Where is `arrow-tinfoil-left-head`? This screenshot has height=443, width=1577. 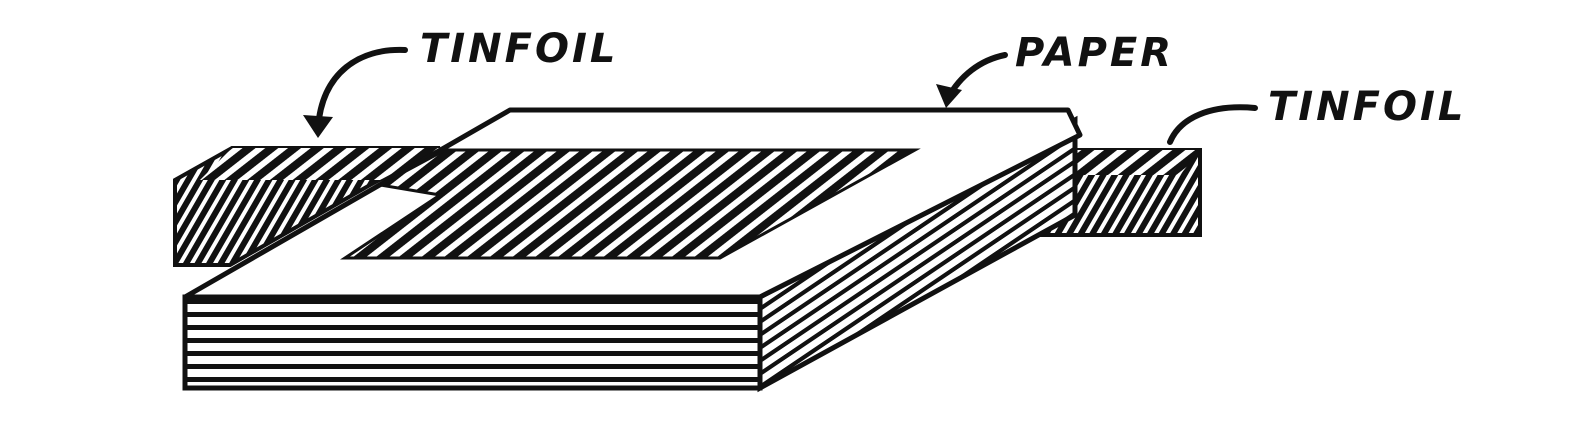 arrow-tinfoil-left-head is located at coordinates (318, 126).